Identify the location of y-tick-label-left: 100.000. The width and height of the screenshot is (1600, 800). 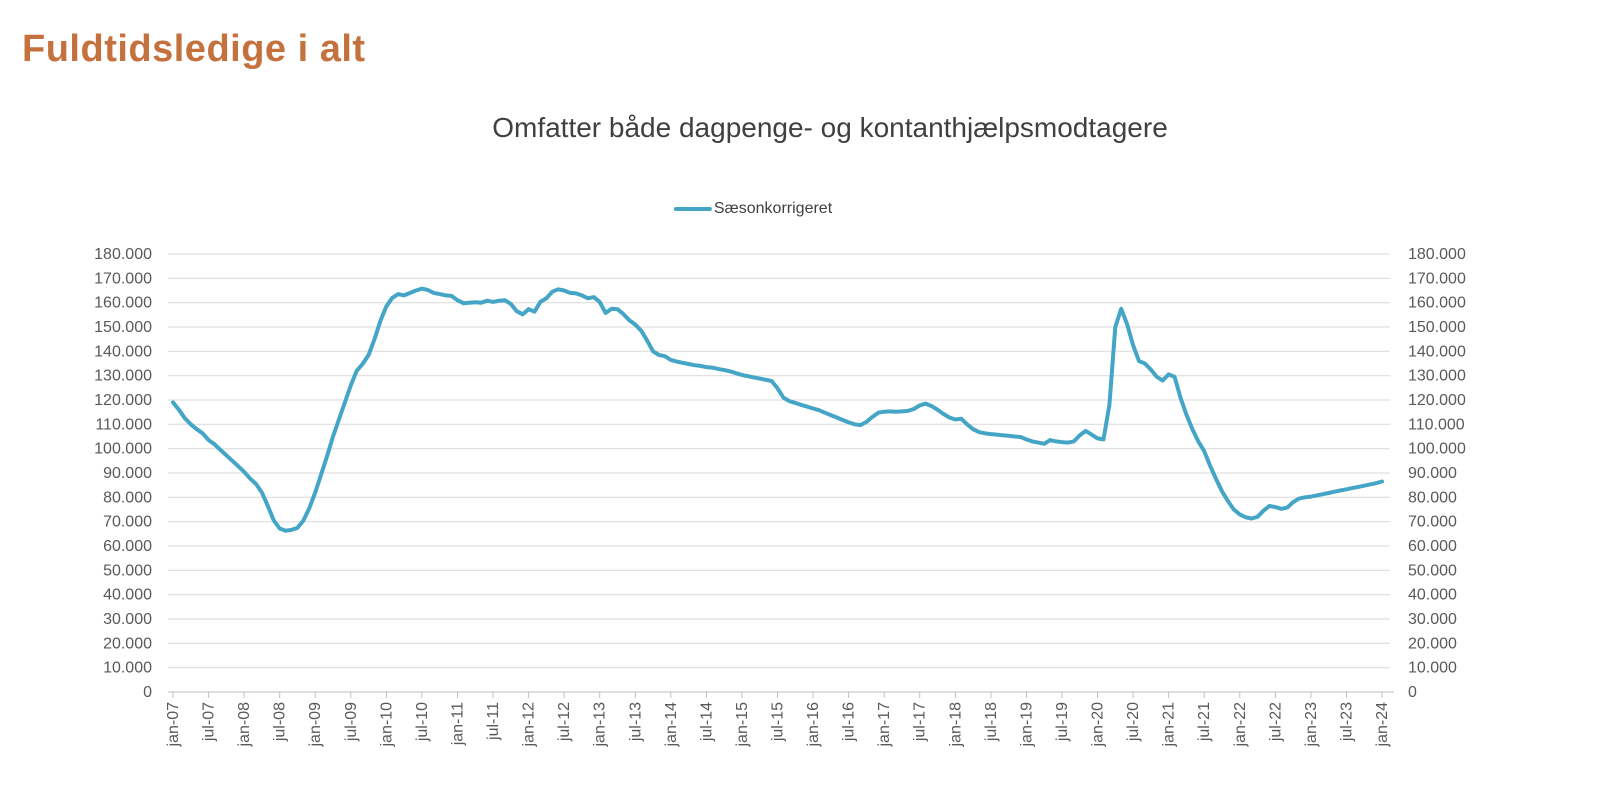
(123, 449).